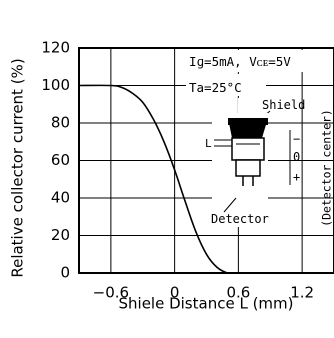 This screenshot has width=334, height=338. Describe the element at coordinates (296, 157) in the screenshot. I see `zero-sign: 0` at that location.